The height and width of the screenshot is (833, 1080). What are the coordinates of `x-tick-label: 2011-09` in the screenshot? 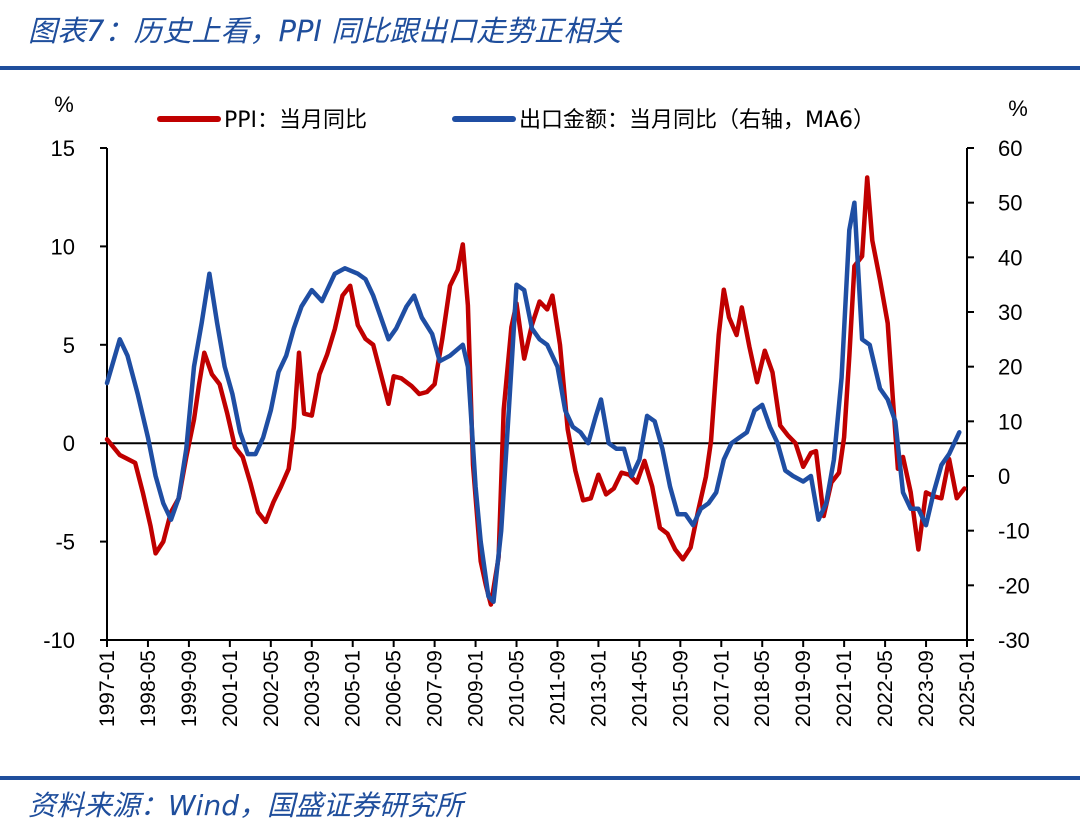 It's located at (557, 688).